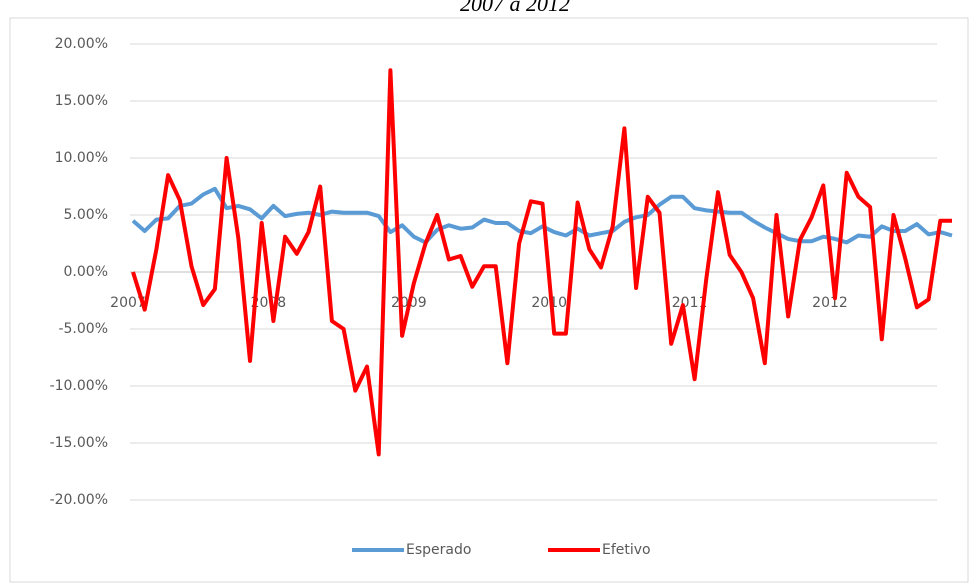 Image resolution: width=971 pixels, height=583 pixels. I want to click on y-tick-label: 20.00%, so click(81, 44).